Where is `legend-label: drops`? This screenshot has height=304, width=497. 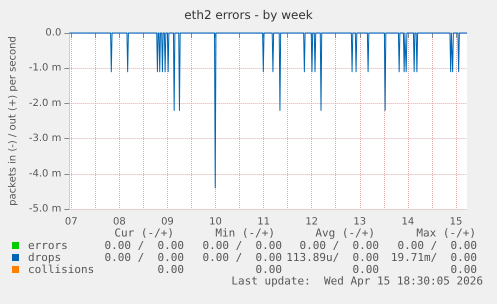 legend-label: drops is located at coordinates (45, 257).